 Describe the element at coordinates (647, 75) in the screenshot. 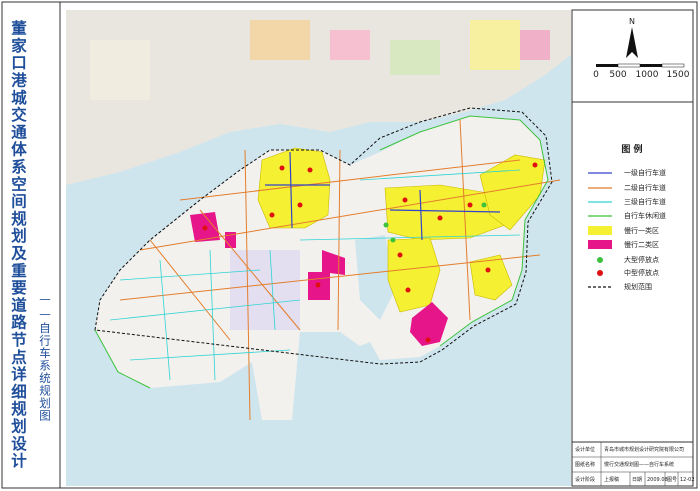

I see `scale-label: 1000` at that location.